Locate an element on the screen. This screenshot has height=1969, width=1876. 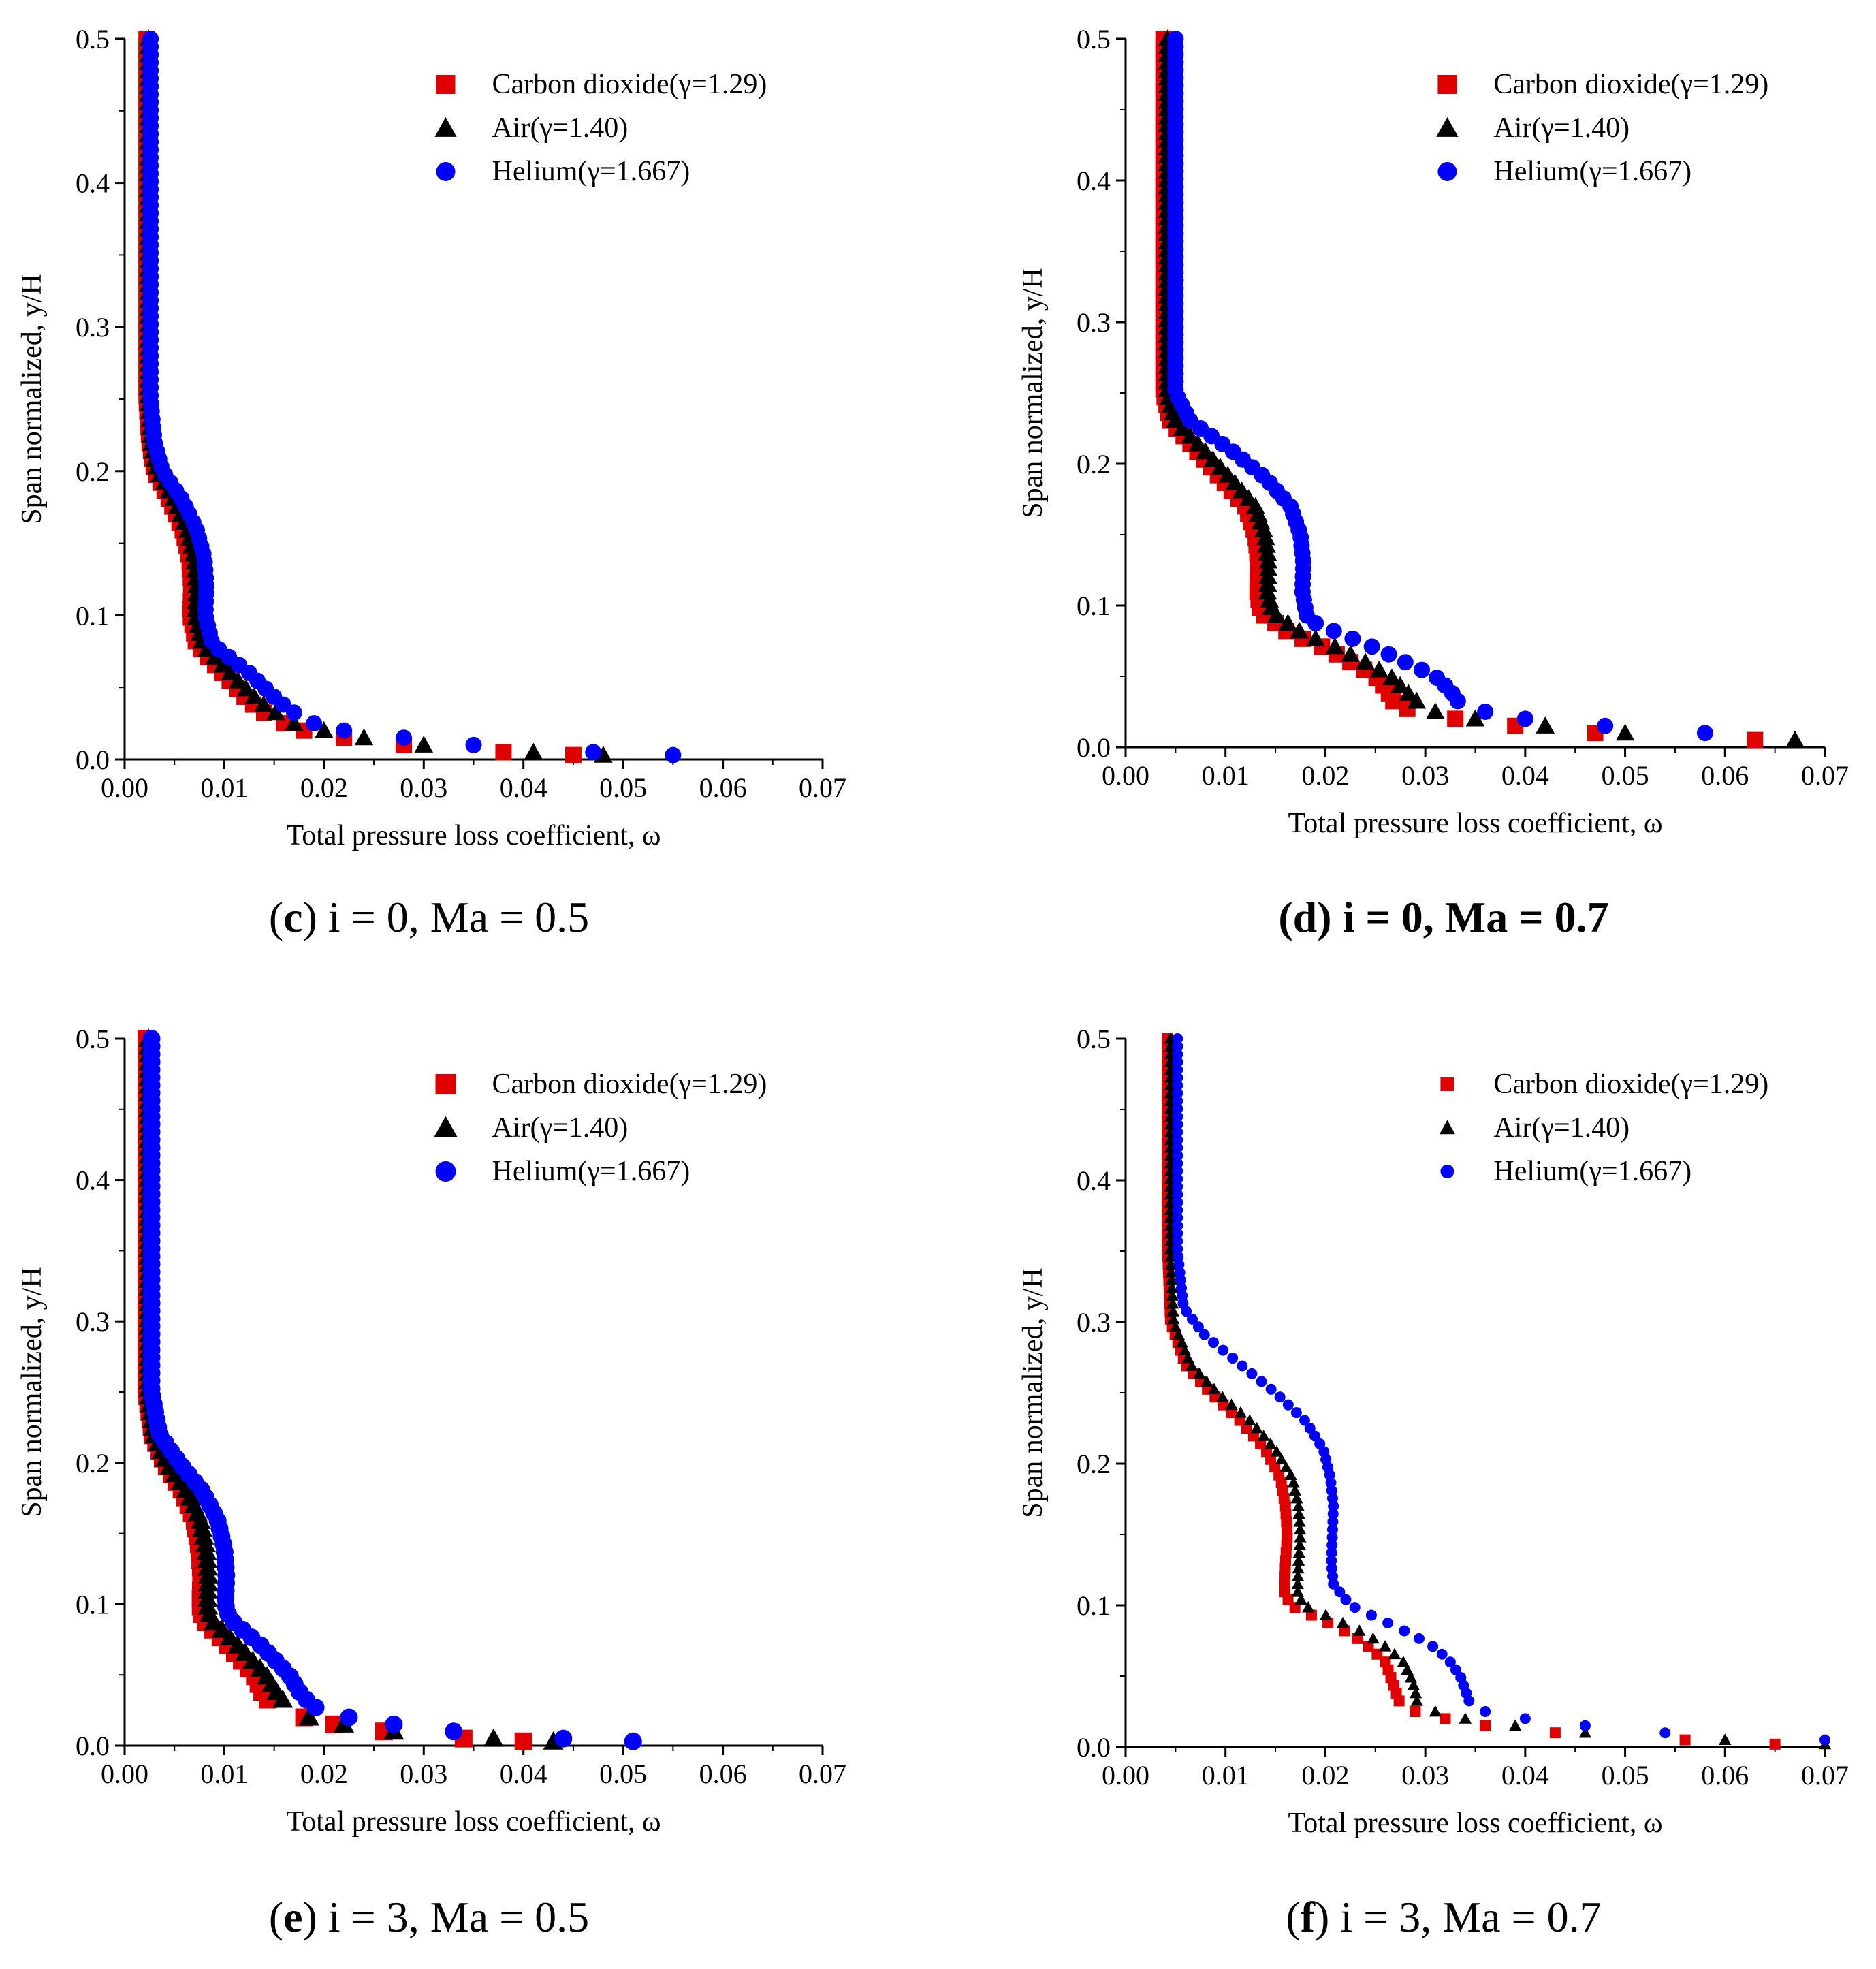
caption-c-letter: c is located at coordinates (293, 917).